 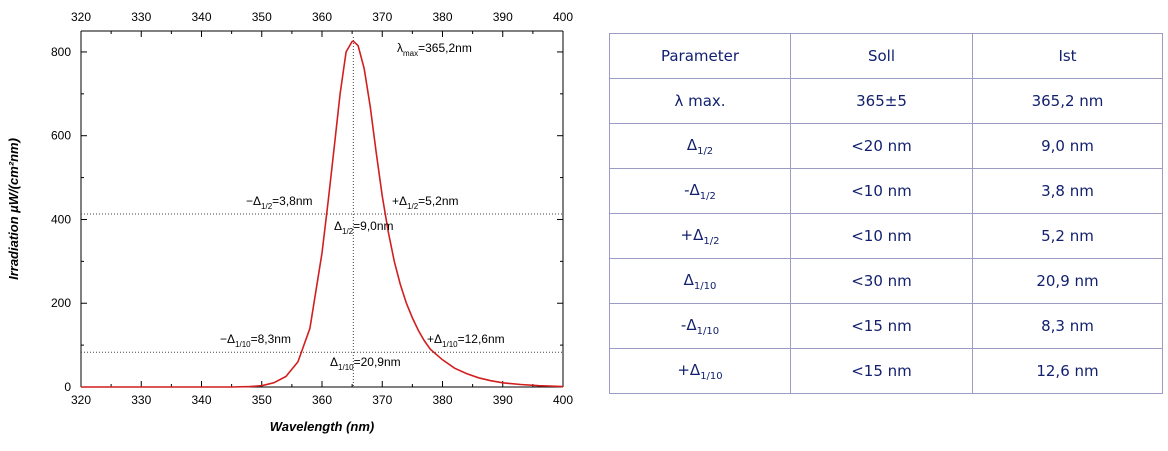 What do you see at coordinates (13, 209) in the screenshot?
I see `y-axis-title: Irradiation µW/(cm²nm)` at bounding box center [13, 209].